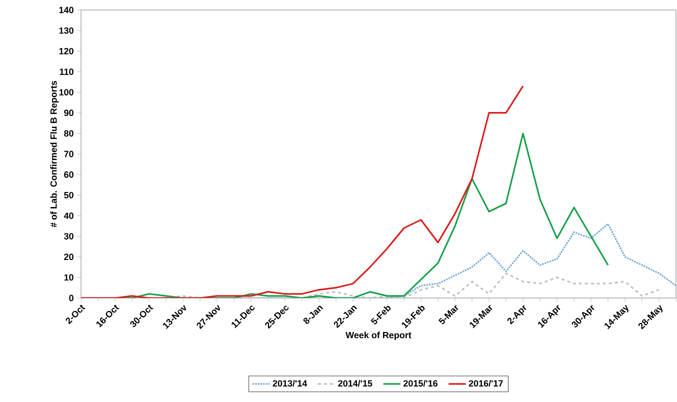  What do you see at coordinates (355, 383) in the screenshot?
I see `legend-label: 2014/'15` at bounding box center [355, 383].